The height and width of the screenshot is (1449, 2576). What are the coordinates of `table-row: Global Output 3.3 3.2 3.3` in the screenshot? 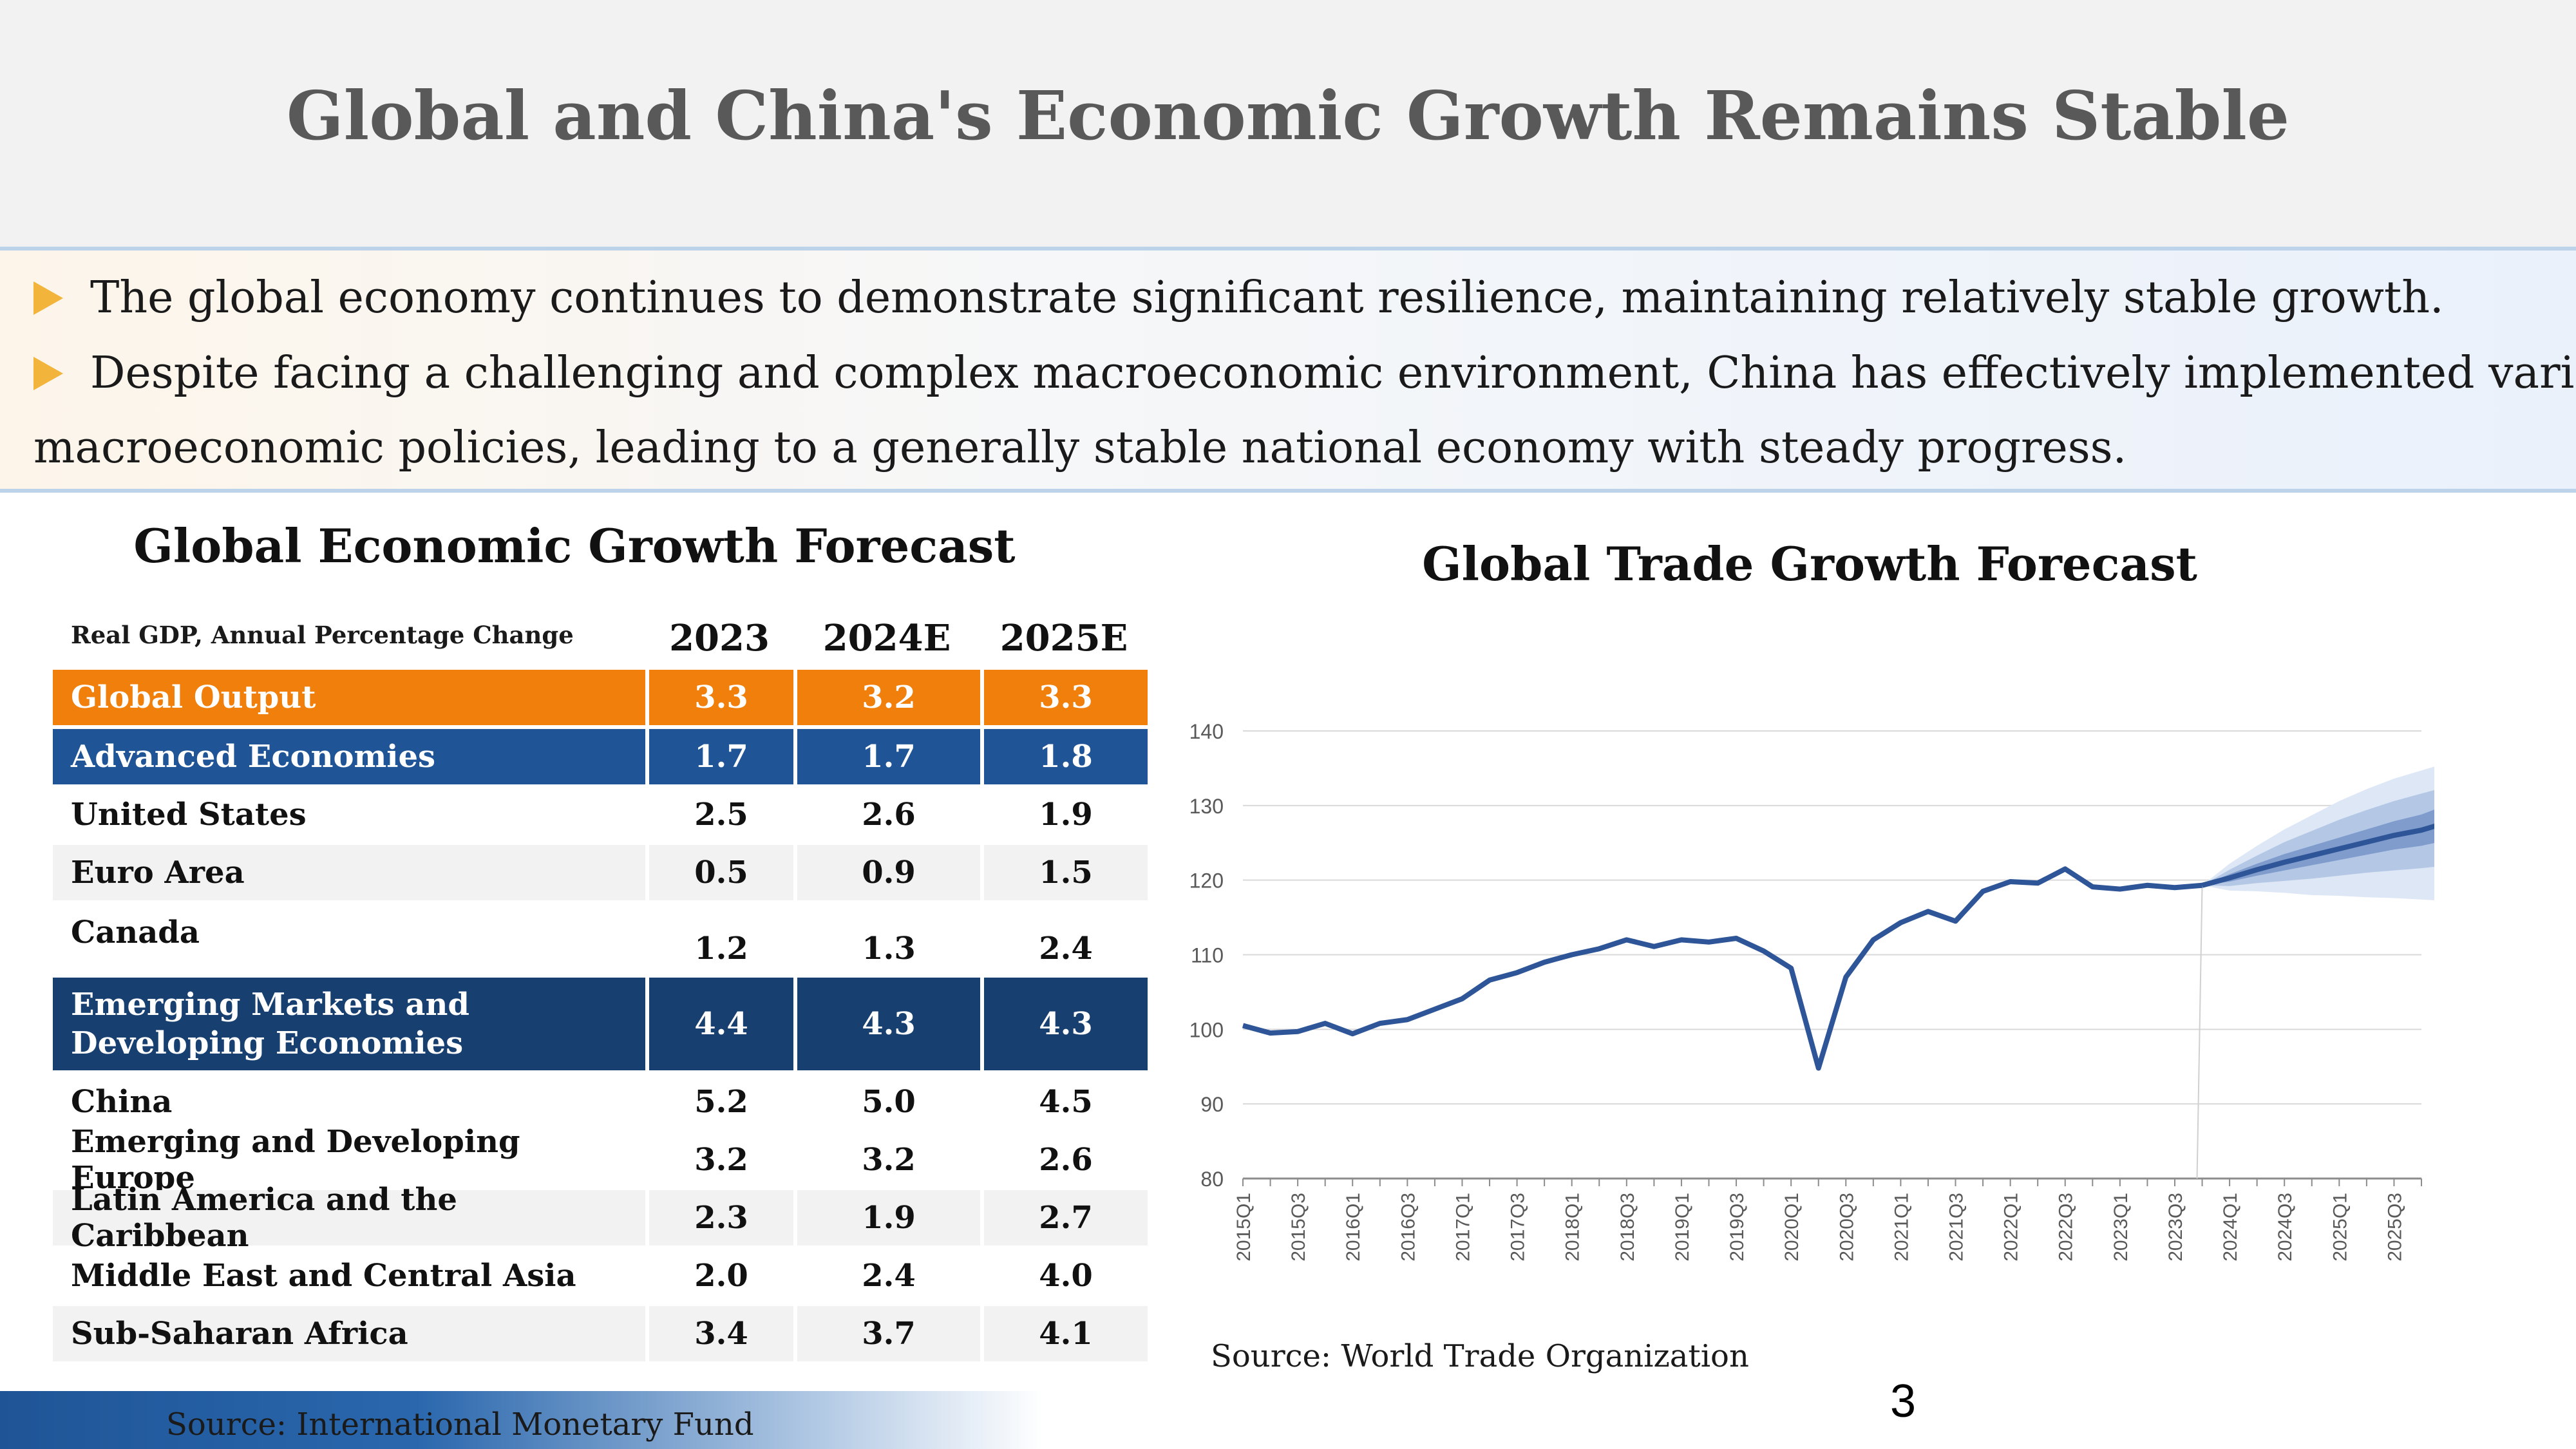 It's located at (601, 697).